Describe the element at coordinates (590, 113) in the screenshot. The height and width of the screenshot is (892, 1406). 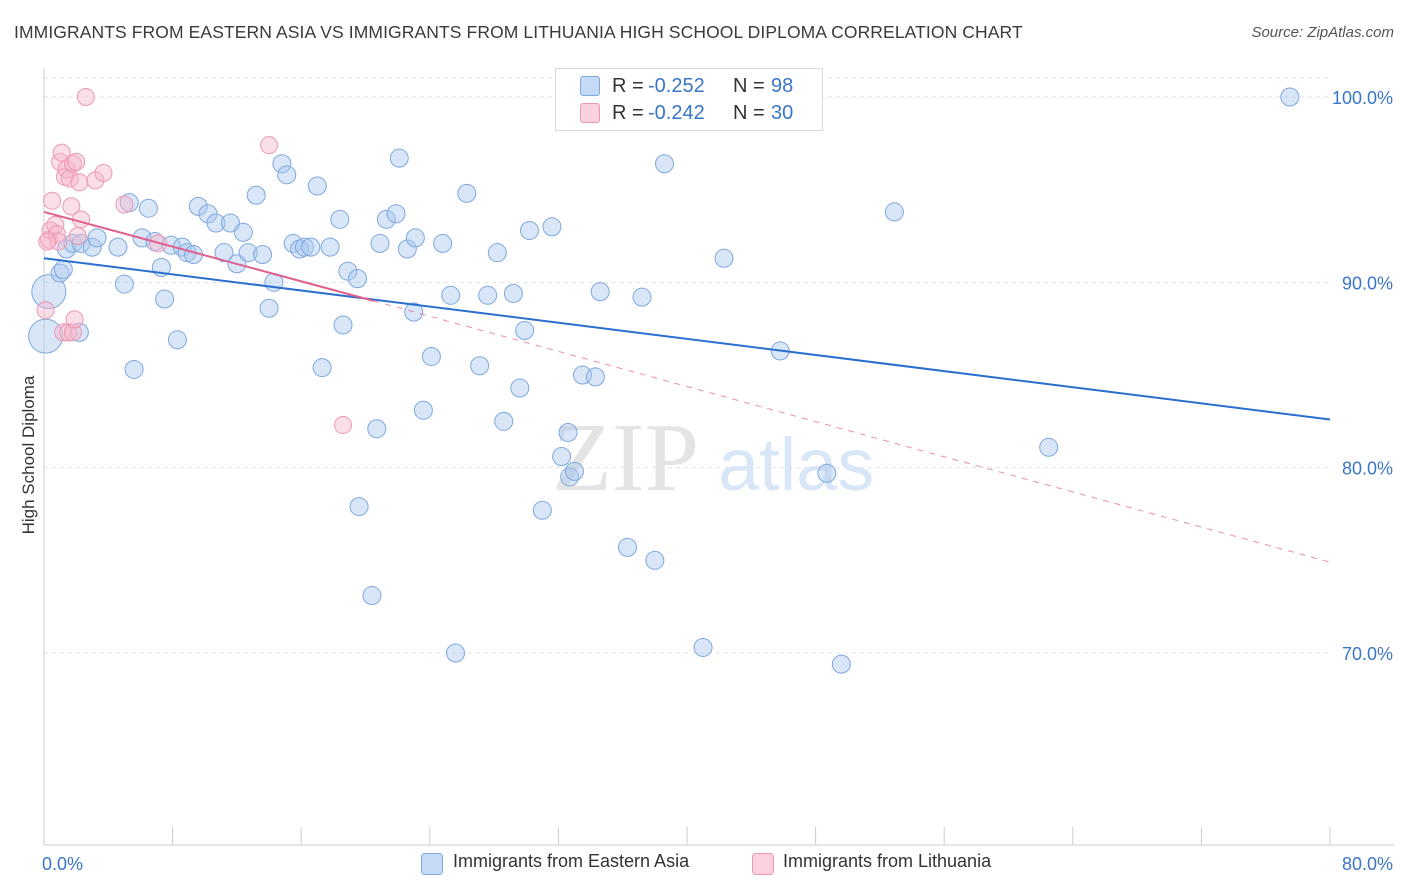
I see `legend-swatch-lithuania` at that location.